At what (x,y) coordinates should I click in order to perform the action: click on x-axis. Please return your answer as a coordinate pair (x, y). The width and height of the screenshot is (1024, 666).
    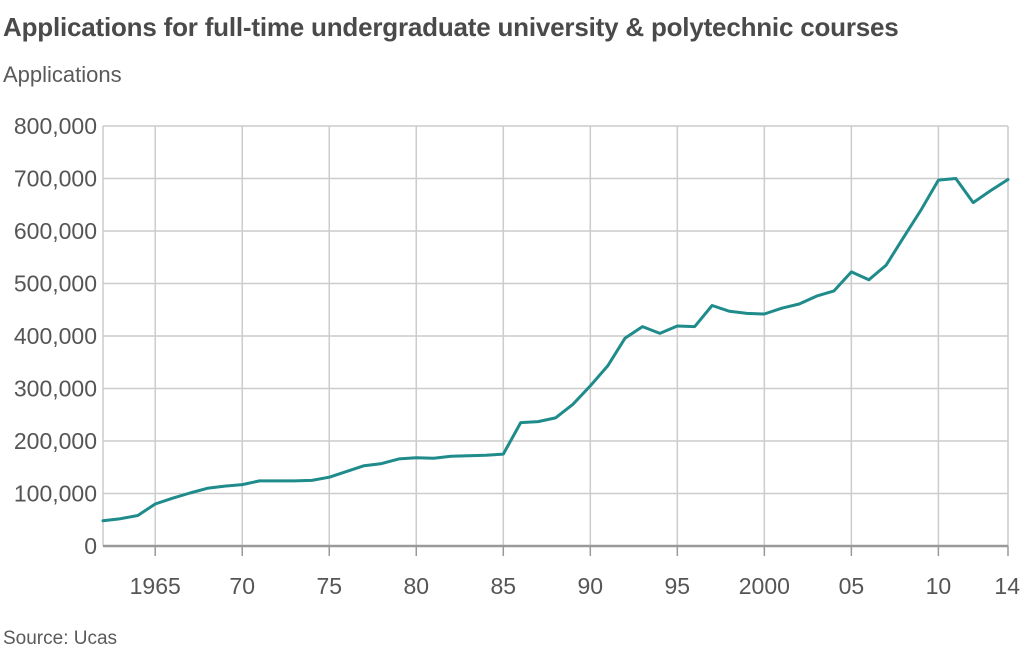
    Looking at the image, I should click on (556, 550).